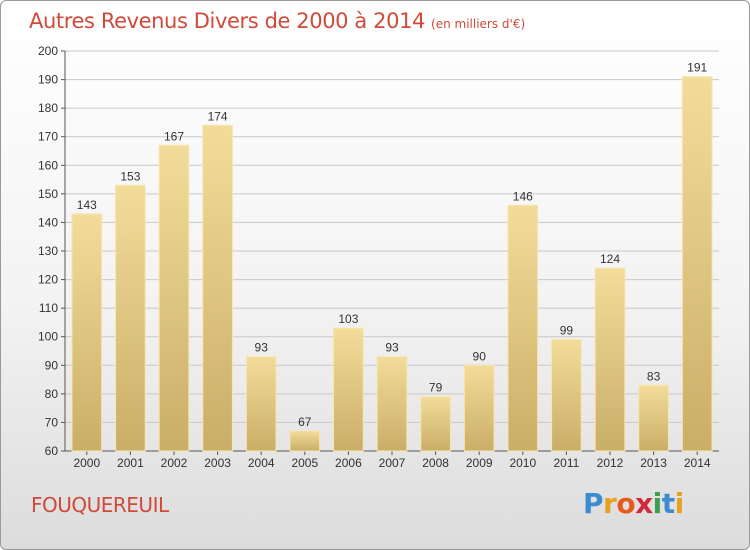 The height and width of the screenshot is (550, 750). Describe the element at coordinates (130, 463) in the screenshot. I see `x-tick-label-2001: 2001` at that location.